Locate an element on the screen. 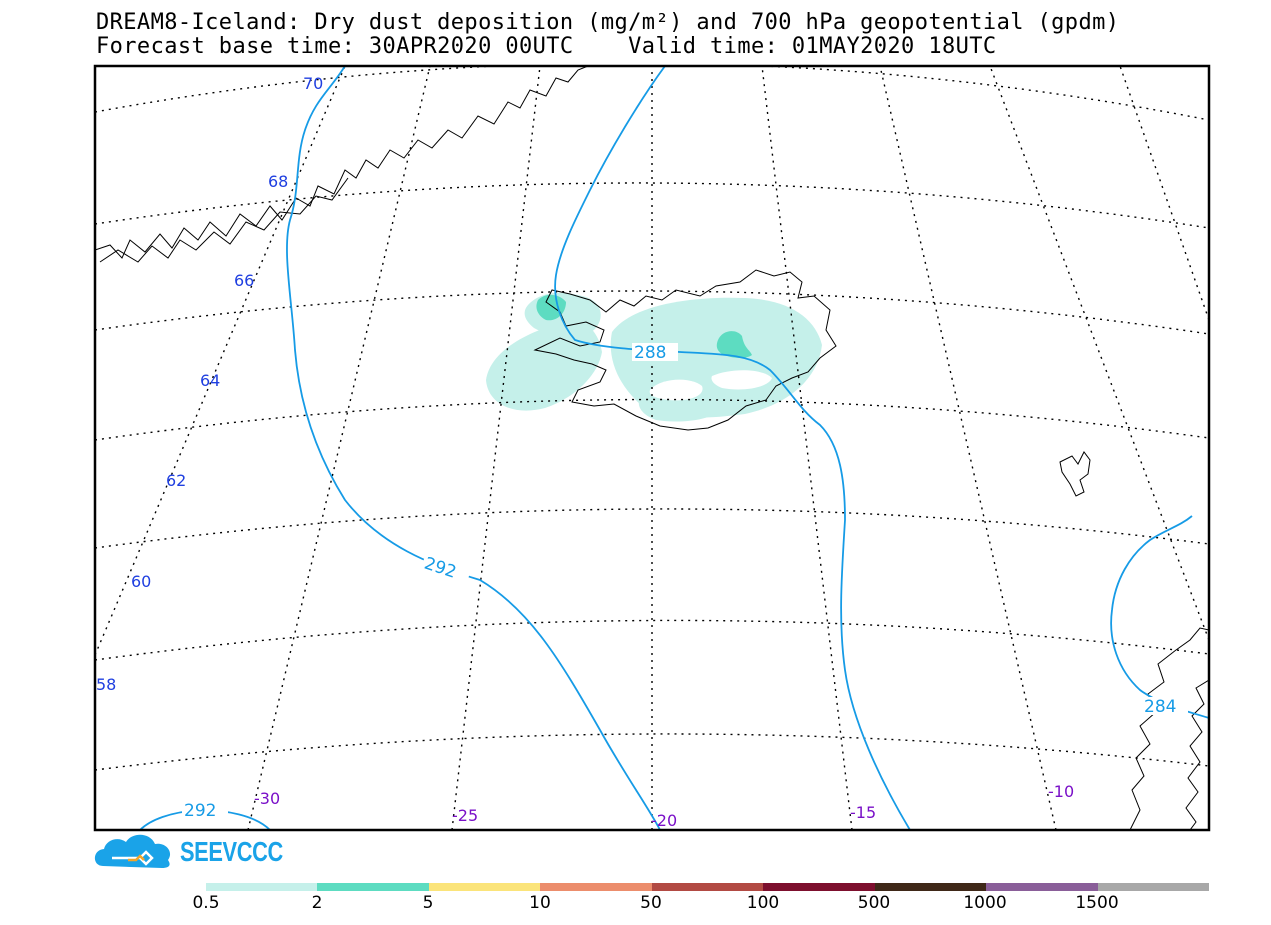 This screenshot has width=1271, height=925. latitude-label-64: 64 is located at coordinates (210, 380).